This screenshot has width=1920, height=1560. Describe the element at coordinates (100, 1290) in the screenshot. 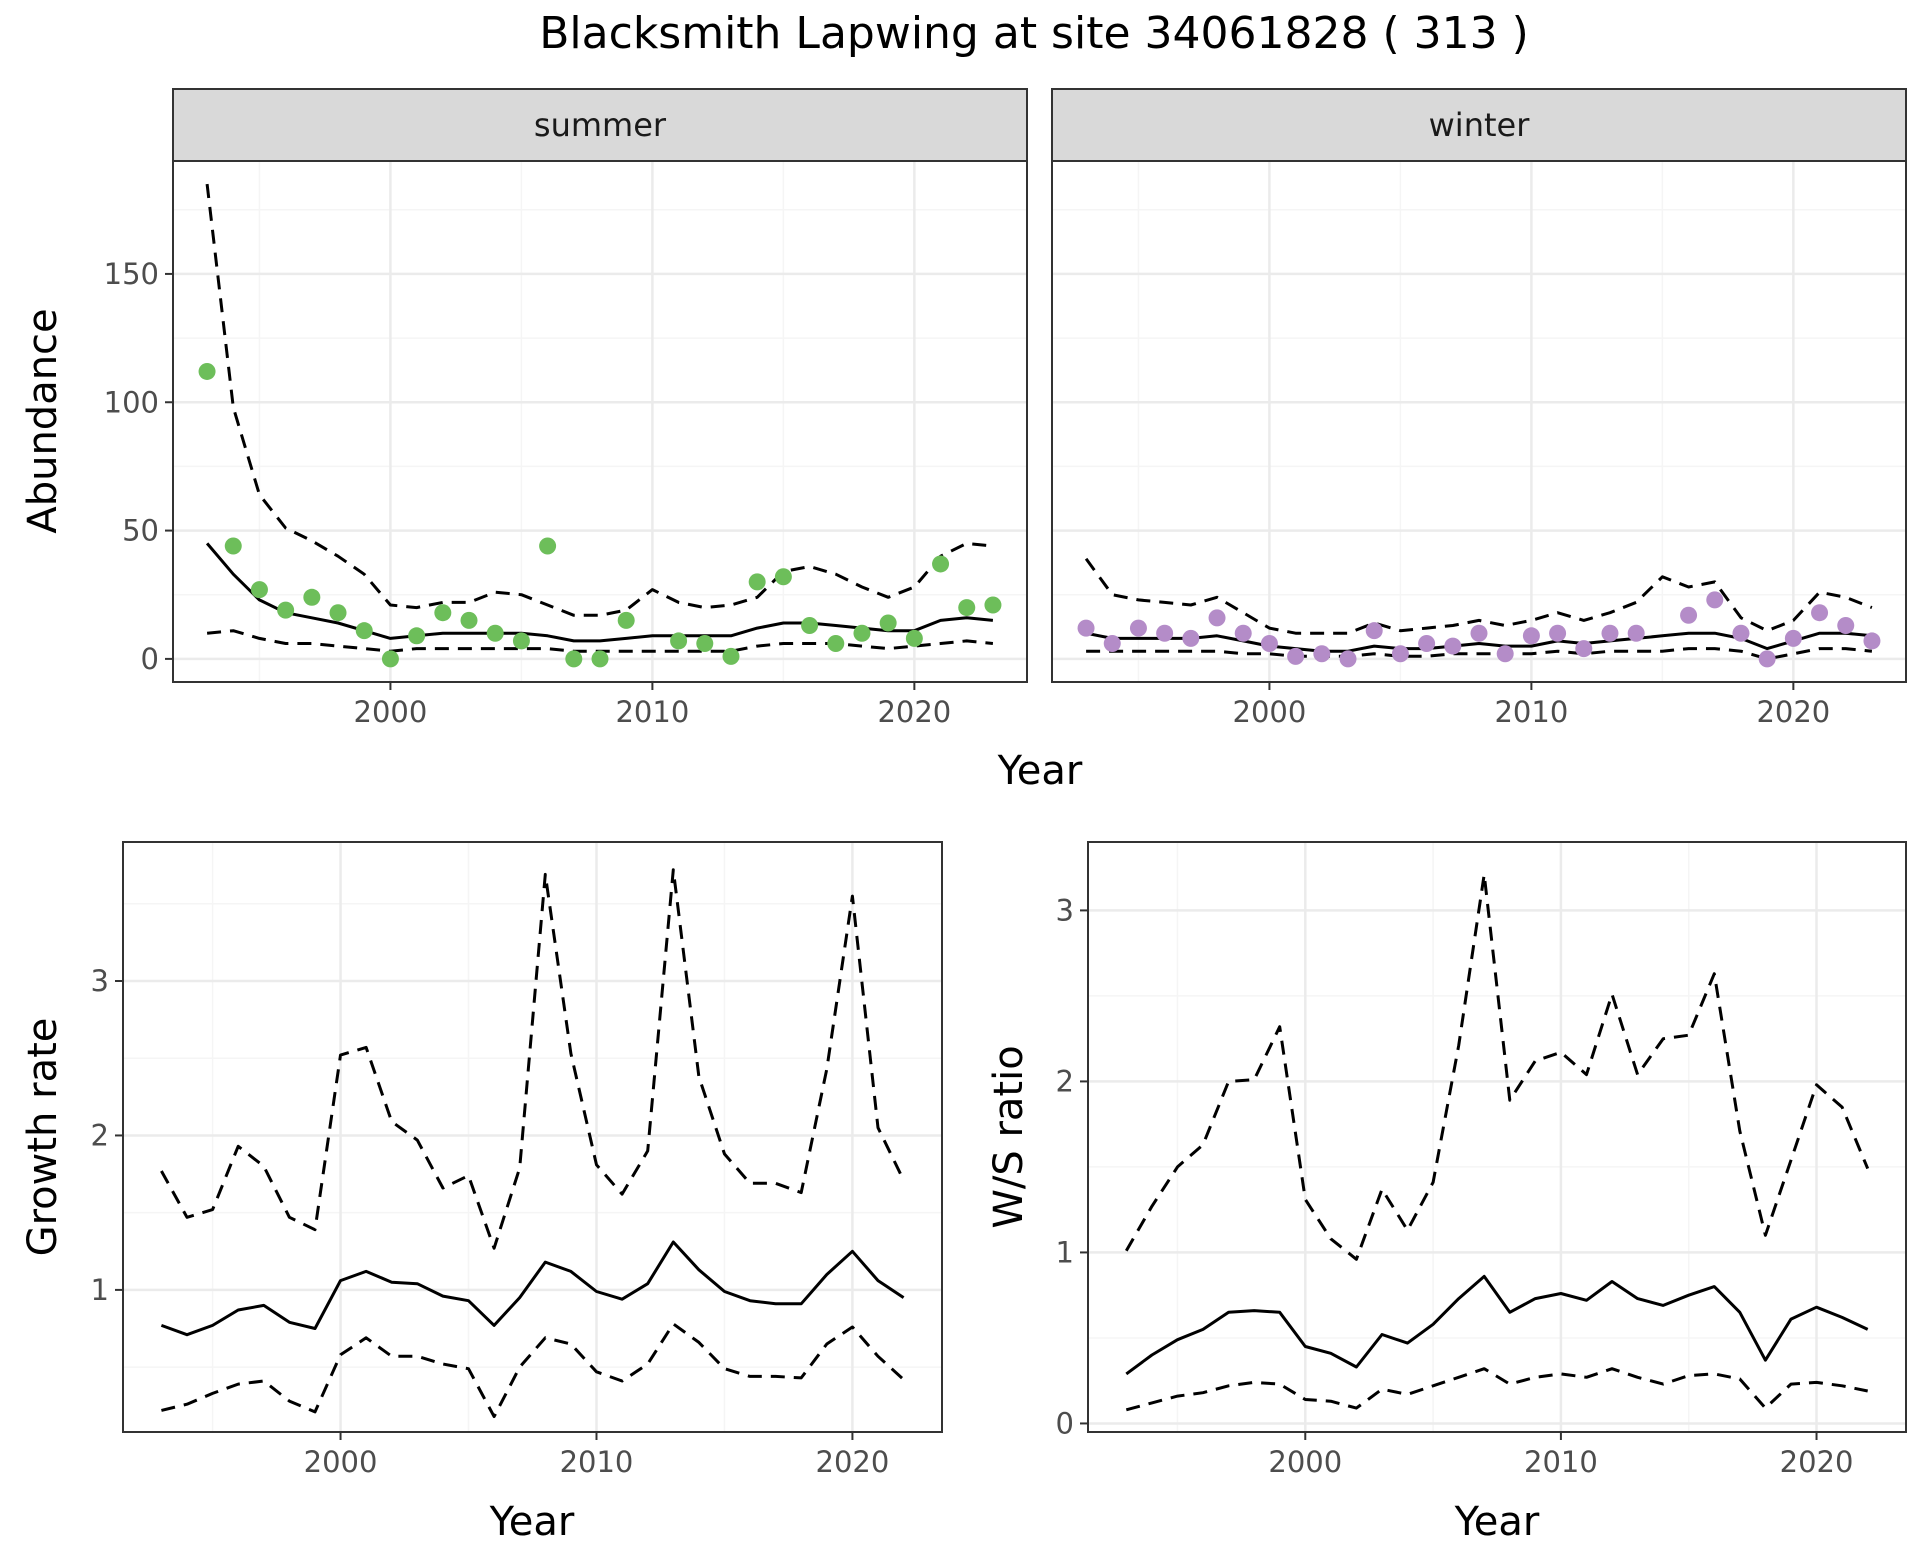

I see `y-tick-label: 1` at that location.